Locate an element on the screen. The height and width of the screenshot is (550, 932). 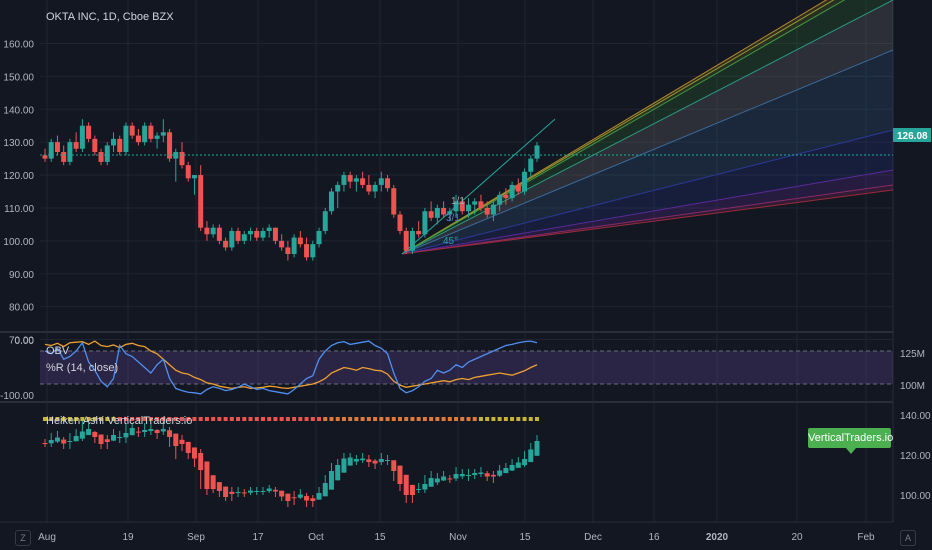
obv-tick-label: 100M is located at coordinates (912, 386).